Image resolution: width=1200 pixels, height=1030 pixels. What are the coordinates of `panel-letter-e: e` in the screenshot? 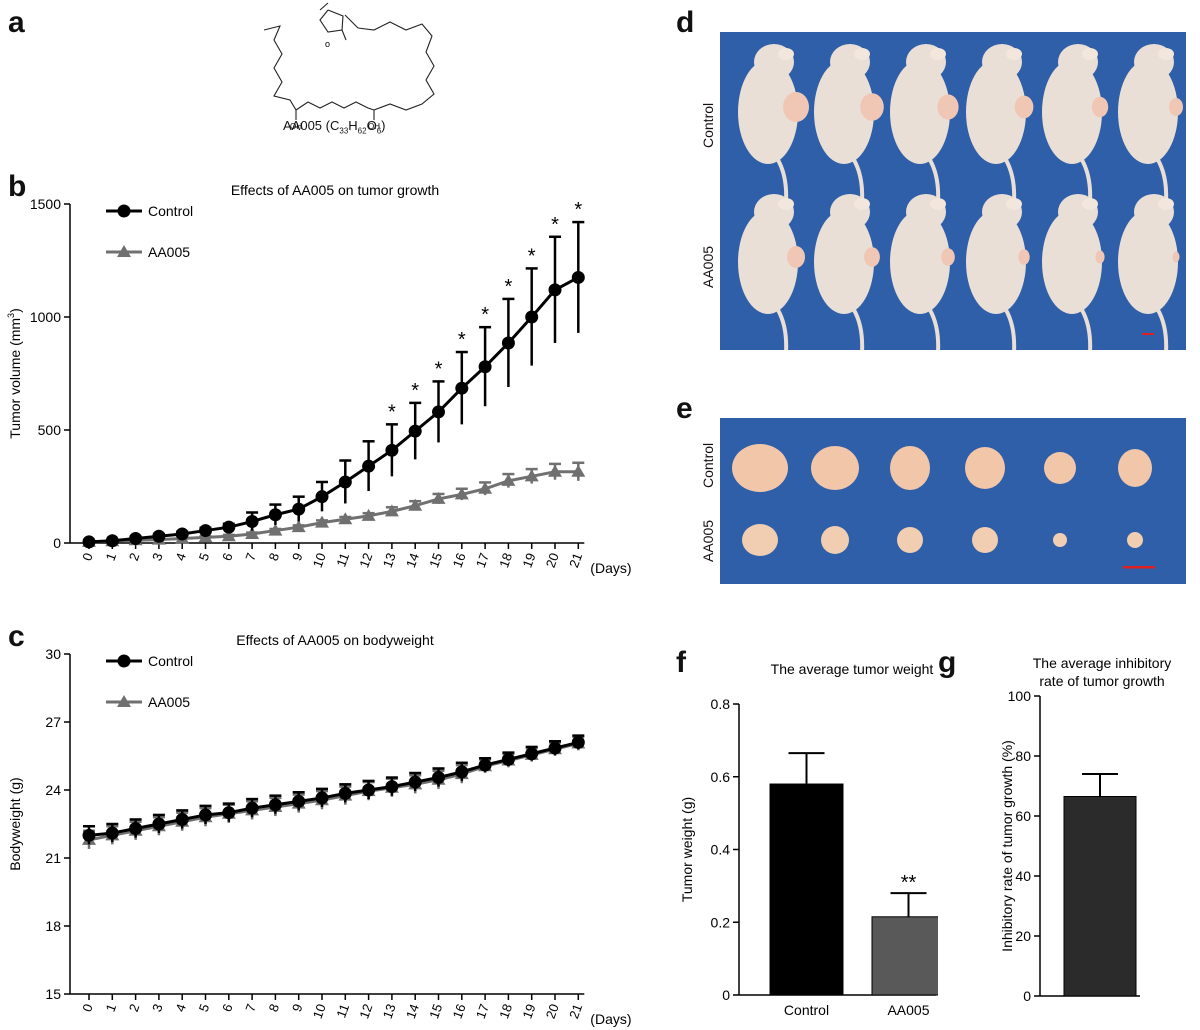 It's located at (684, 408).